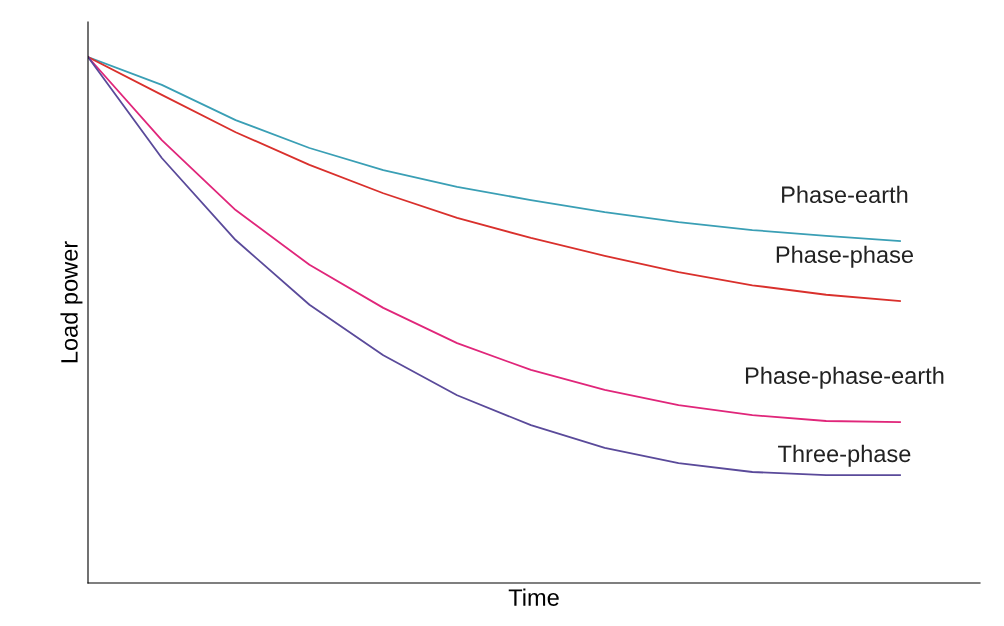  I want to click on y-axis-title: Load power, so click(71, 302).